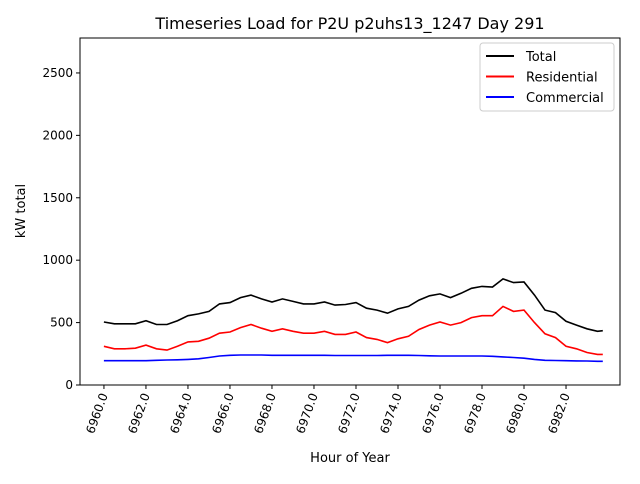  What do you see at coordinates (353, 358) in the screenshot?
I see `series-line-commercial` at bounding box center [353, 358].